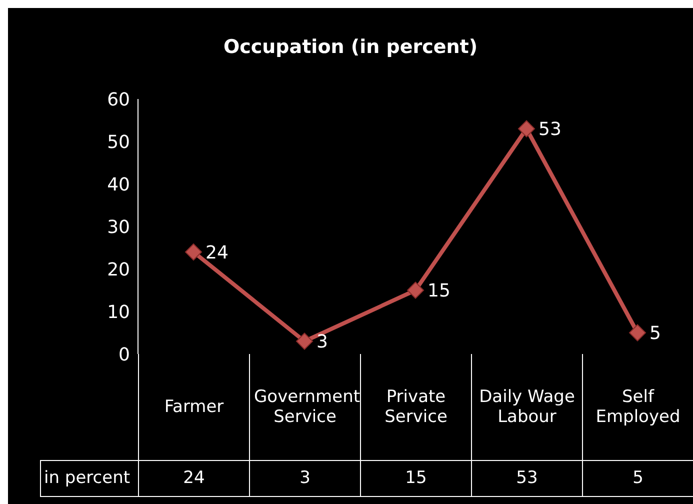  Describe the element at coordinates (118, 185) in the screenshot. I see `y-tick-label: 40` at that location.